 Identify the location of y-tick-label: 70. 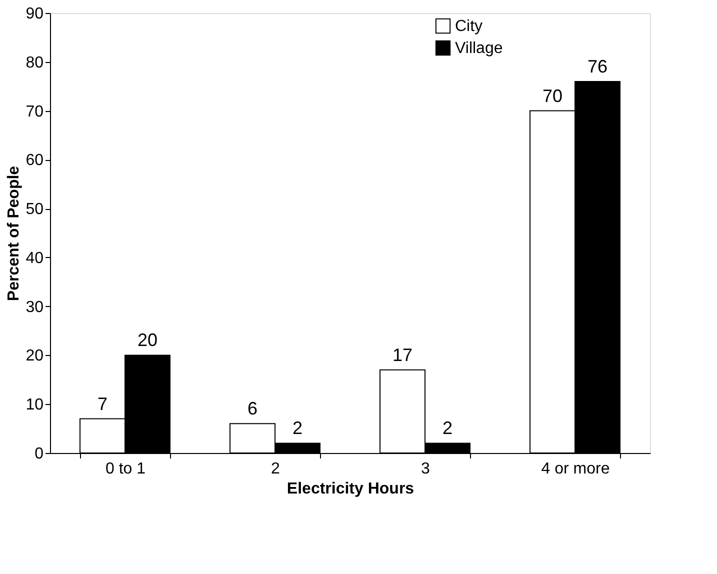
(35, 111).